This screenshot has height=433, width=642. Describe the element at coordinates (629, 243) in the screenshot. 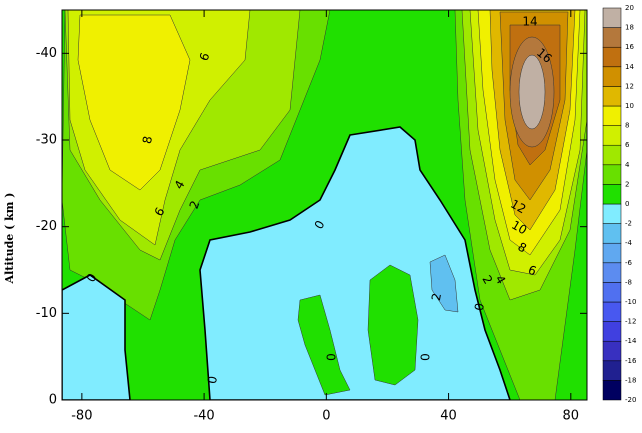

I see `colorbar-label: -4` at that location.